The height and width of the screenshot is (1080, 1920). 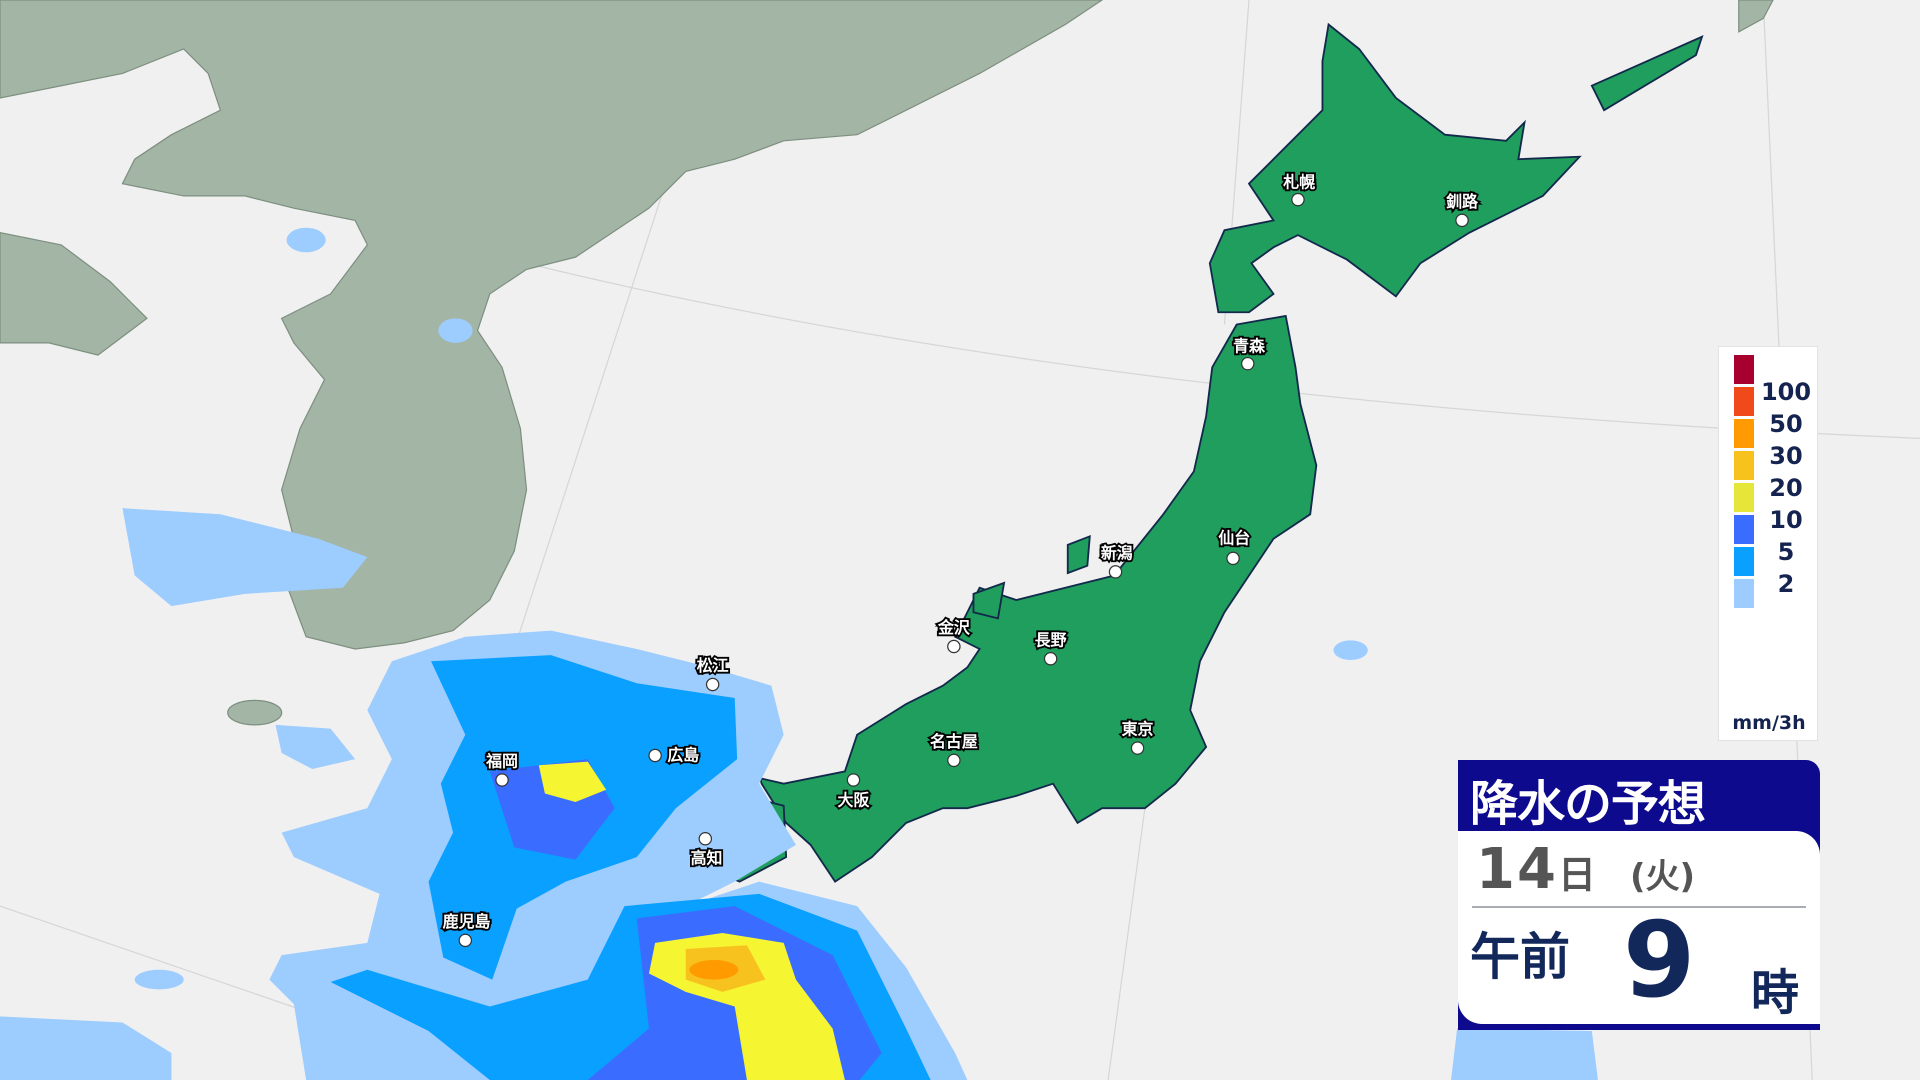 What do you see at coordinates (1768, 543) in the screenshot?
I see `precipitation-legend: 100 50 30 20 10 5 2 mm/3h` at bounding box center [1768, 543].